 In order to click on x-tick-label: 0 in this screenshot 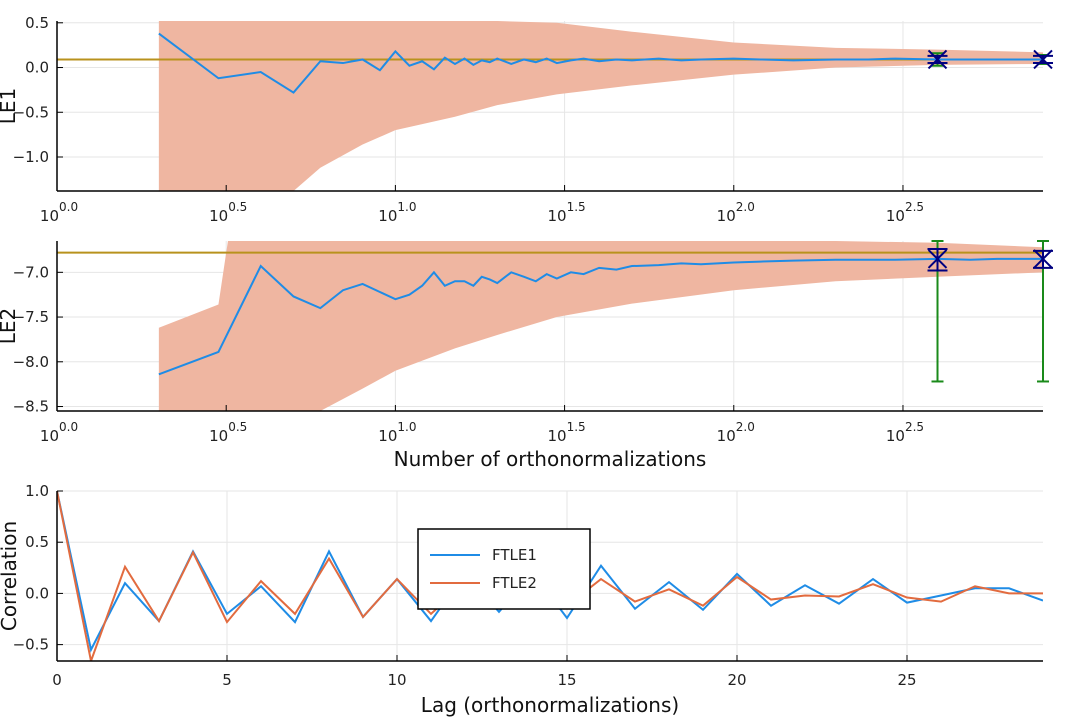, I will do `click(57, 680)`.